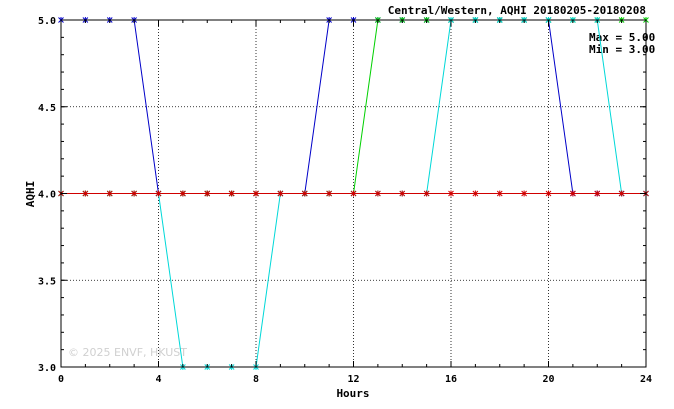  Describe the element at coordinates (646, 379) in the screenshot. I see `x-tick-label: 24` at that location.